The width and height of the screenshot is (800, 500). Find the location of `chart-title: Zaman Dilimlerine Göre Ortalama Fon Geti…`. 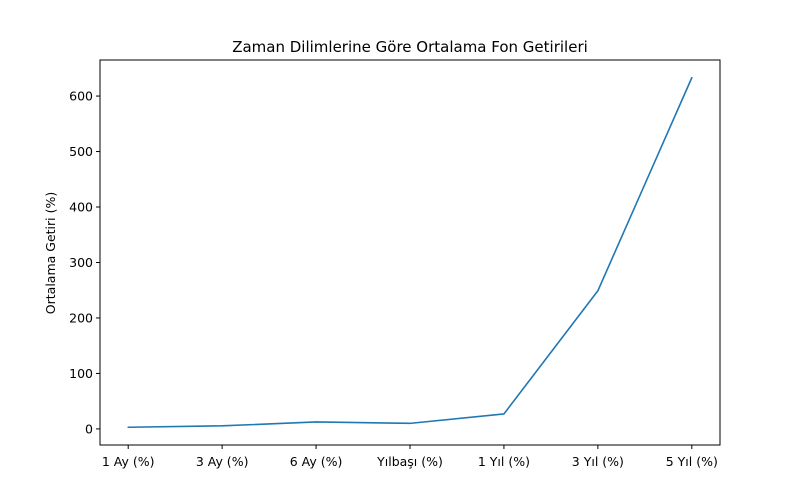

chart-title: Zaman Dilimlerine Göre Ortalama Fon Geti… is located at coordinates (410, 47).